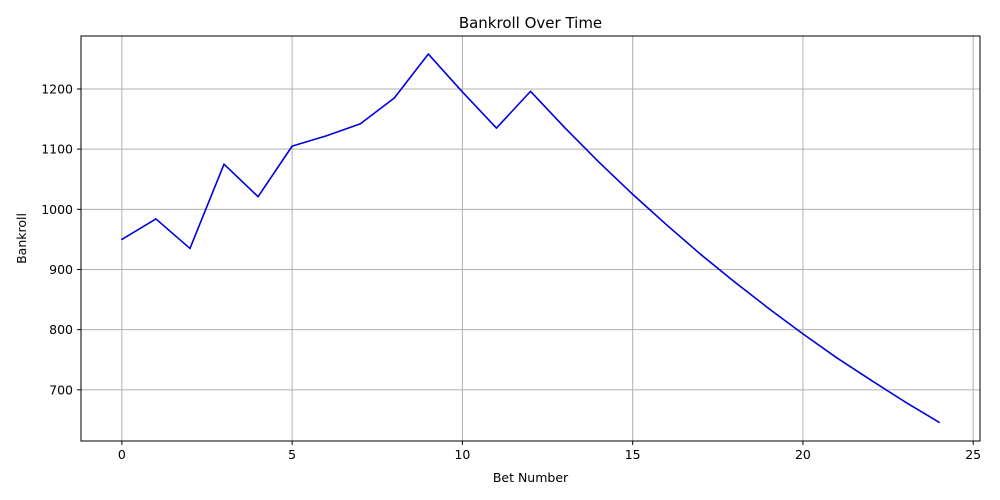 The image size is (1000, 500). I want to click on y-tick-label: 1000, so click(57, 209).